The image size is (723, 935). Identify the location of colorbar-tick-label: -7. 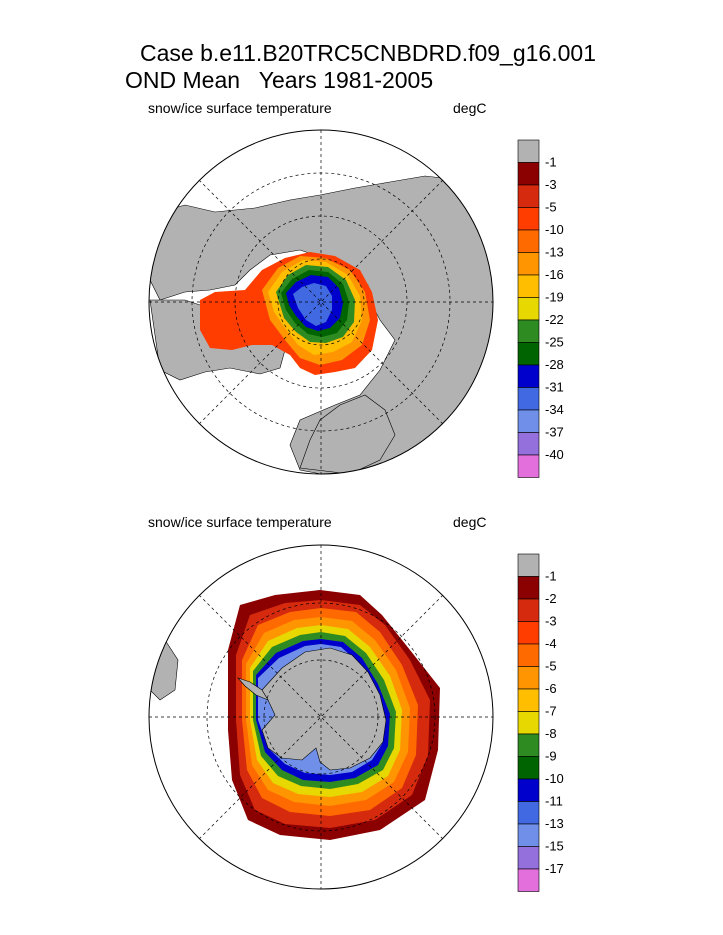
(551, 711).